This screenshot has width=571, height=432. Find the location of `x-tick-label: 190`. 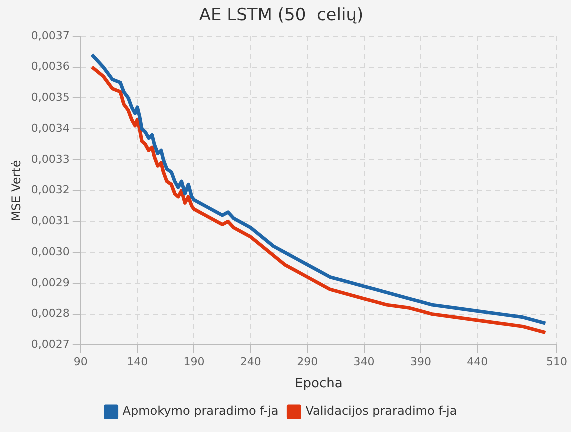

x-tick-label: 190 is located at coordinates (194, 362).